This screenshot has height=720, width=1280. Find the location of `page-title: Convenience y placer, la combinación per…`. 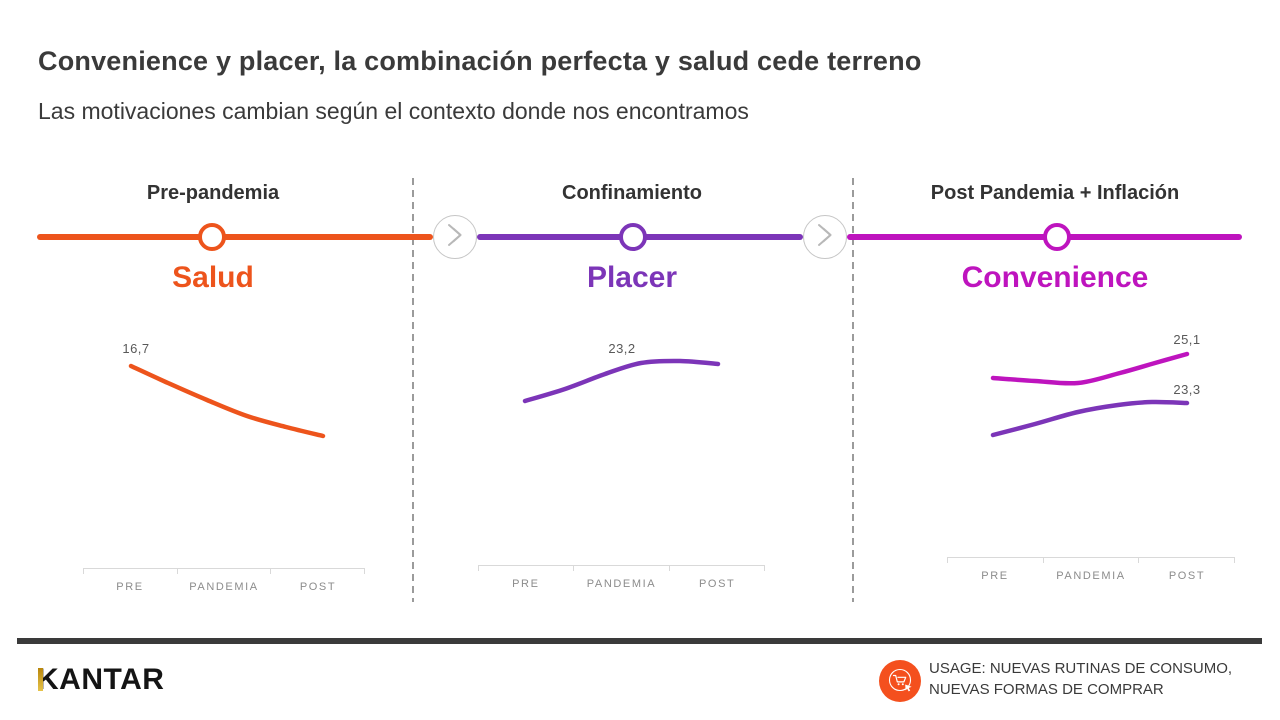

page-title: Convenience y placer, la combinación per… is located at coordinates (480, 61).